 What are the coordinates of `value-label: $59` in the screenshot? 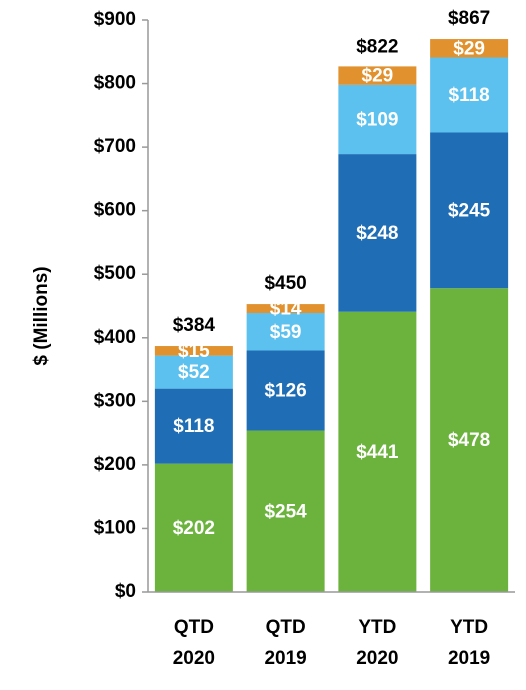 It's located at (286, 332).